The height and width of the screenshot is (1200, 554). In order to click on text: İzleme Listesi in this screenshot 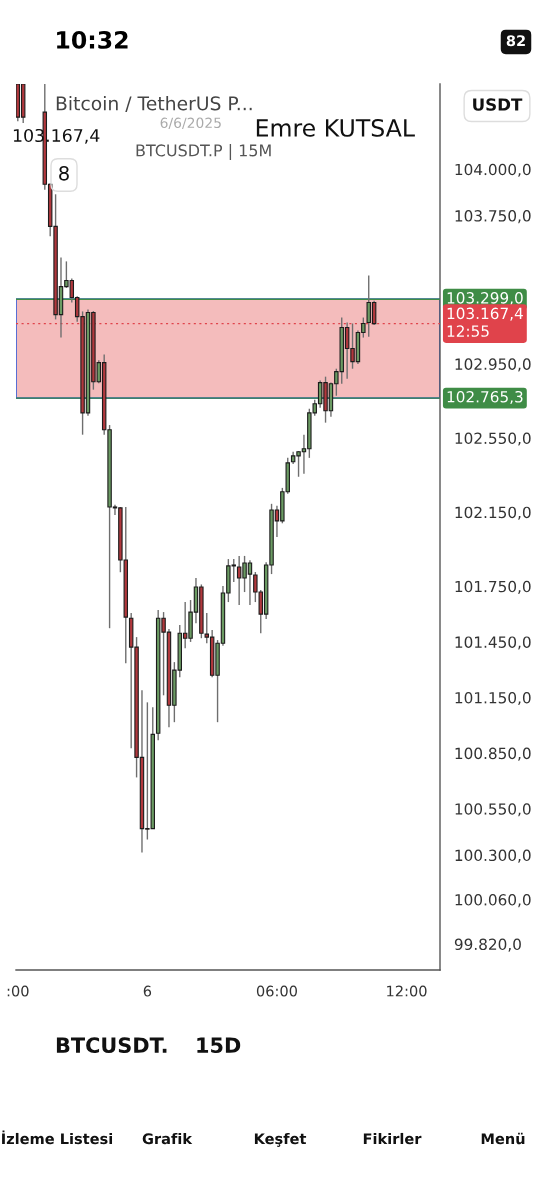, I will do `click(57, 1137)`.